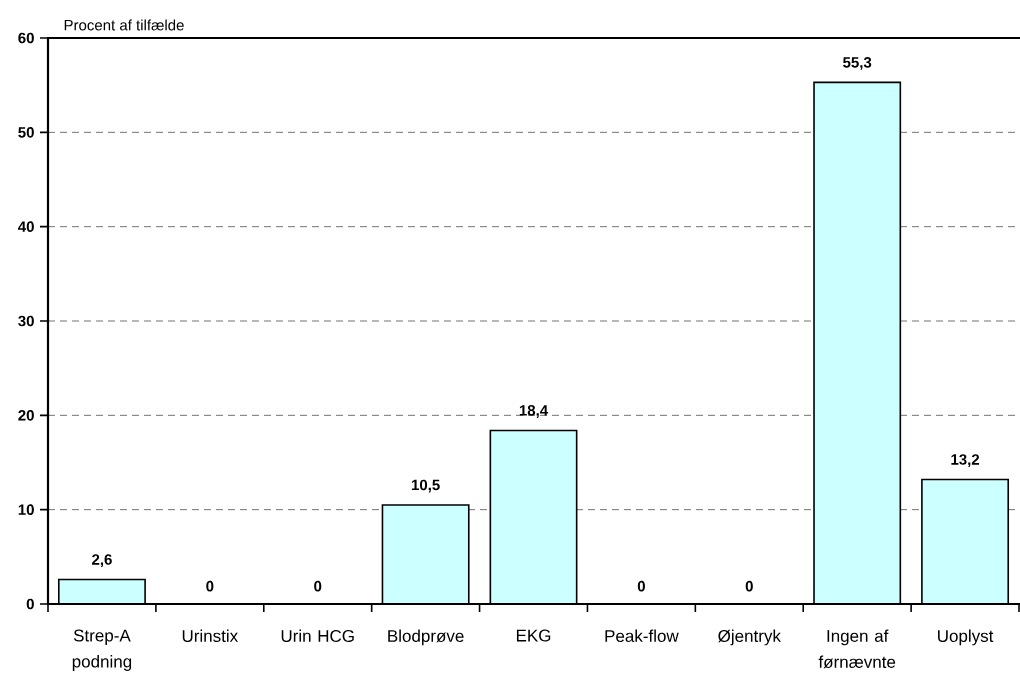 This screenshot has height=675, width=1020. I want to click on data-label: 18,4, so click(534, 411).